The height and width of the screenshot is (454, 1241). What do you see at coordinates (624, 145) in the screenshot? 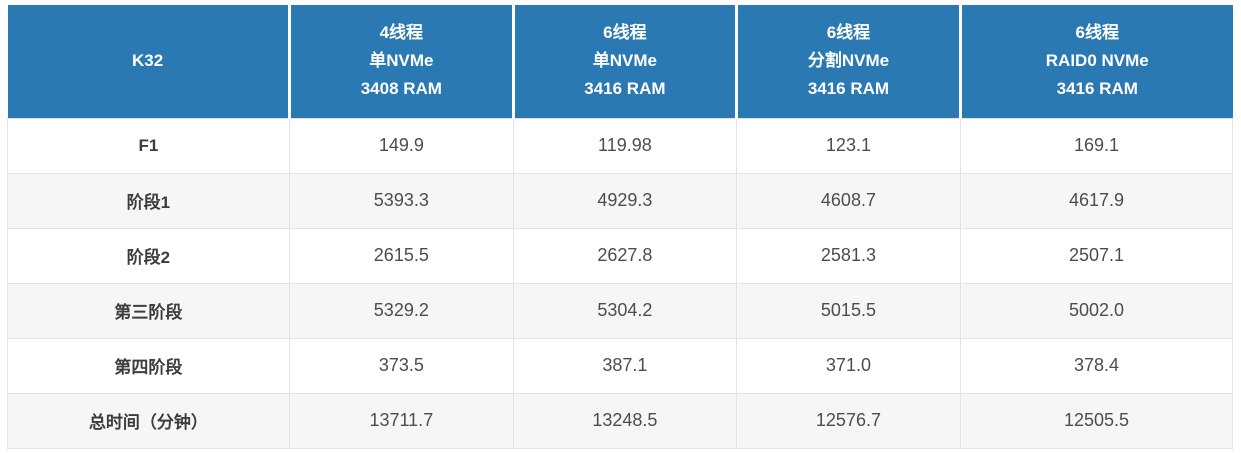
I see `cell-value: 119.98` at bounding box center [624, 145].